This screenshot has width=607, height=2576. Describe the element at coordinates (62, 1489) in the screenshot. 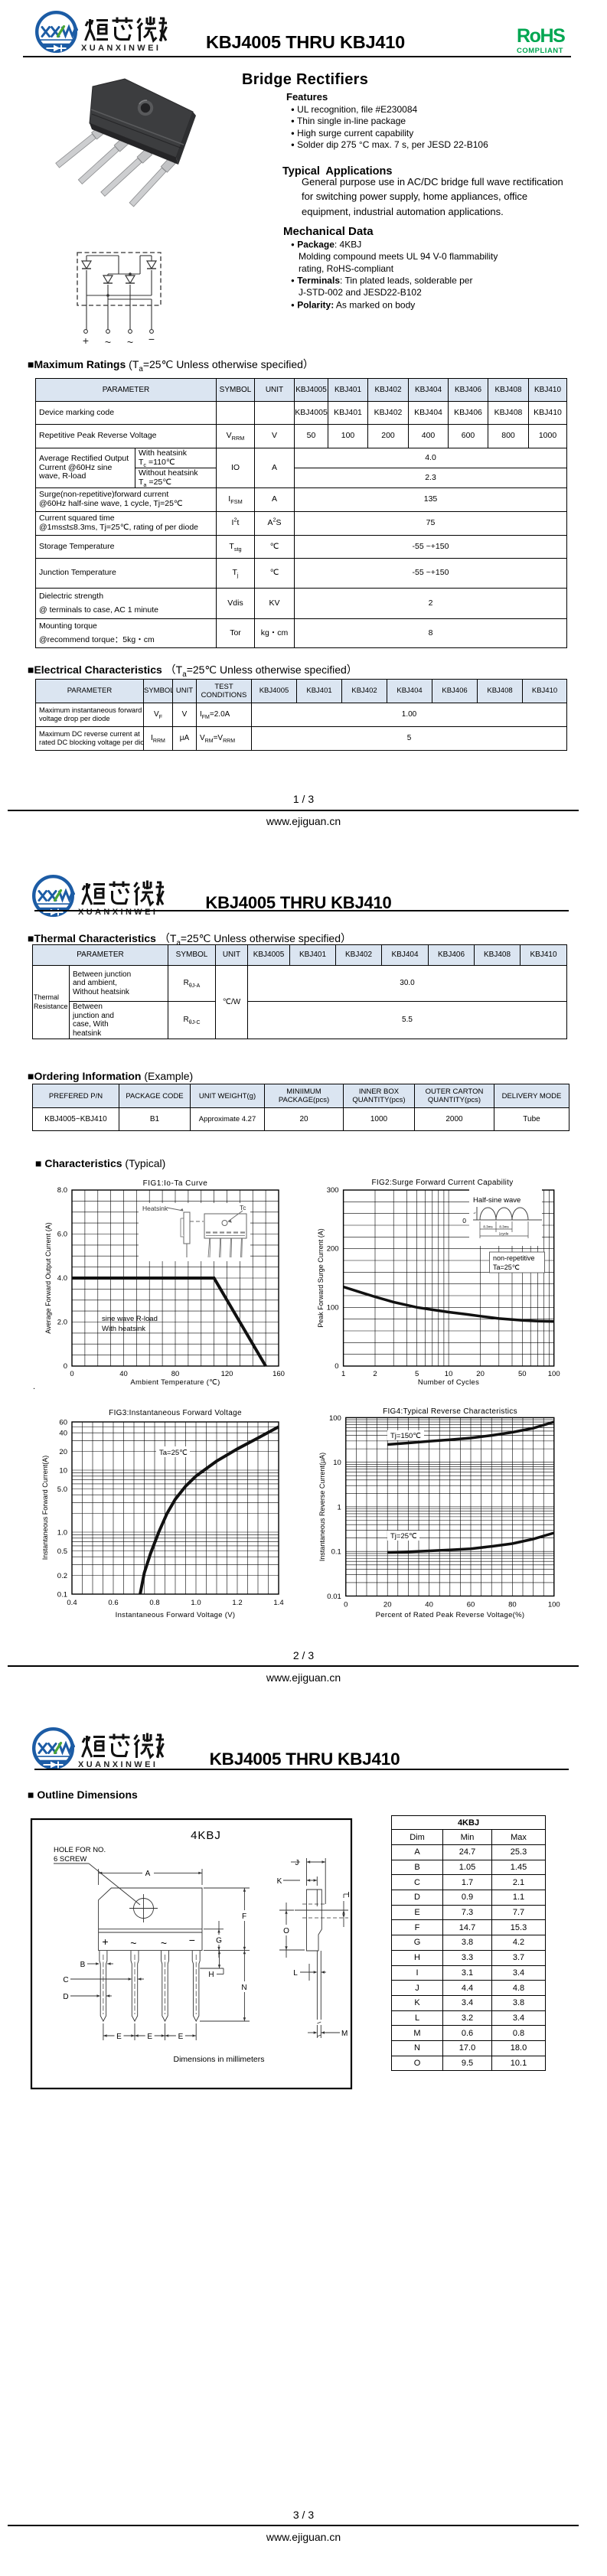

I see `svg-text: 5.0` at that location.